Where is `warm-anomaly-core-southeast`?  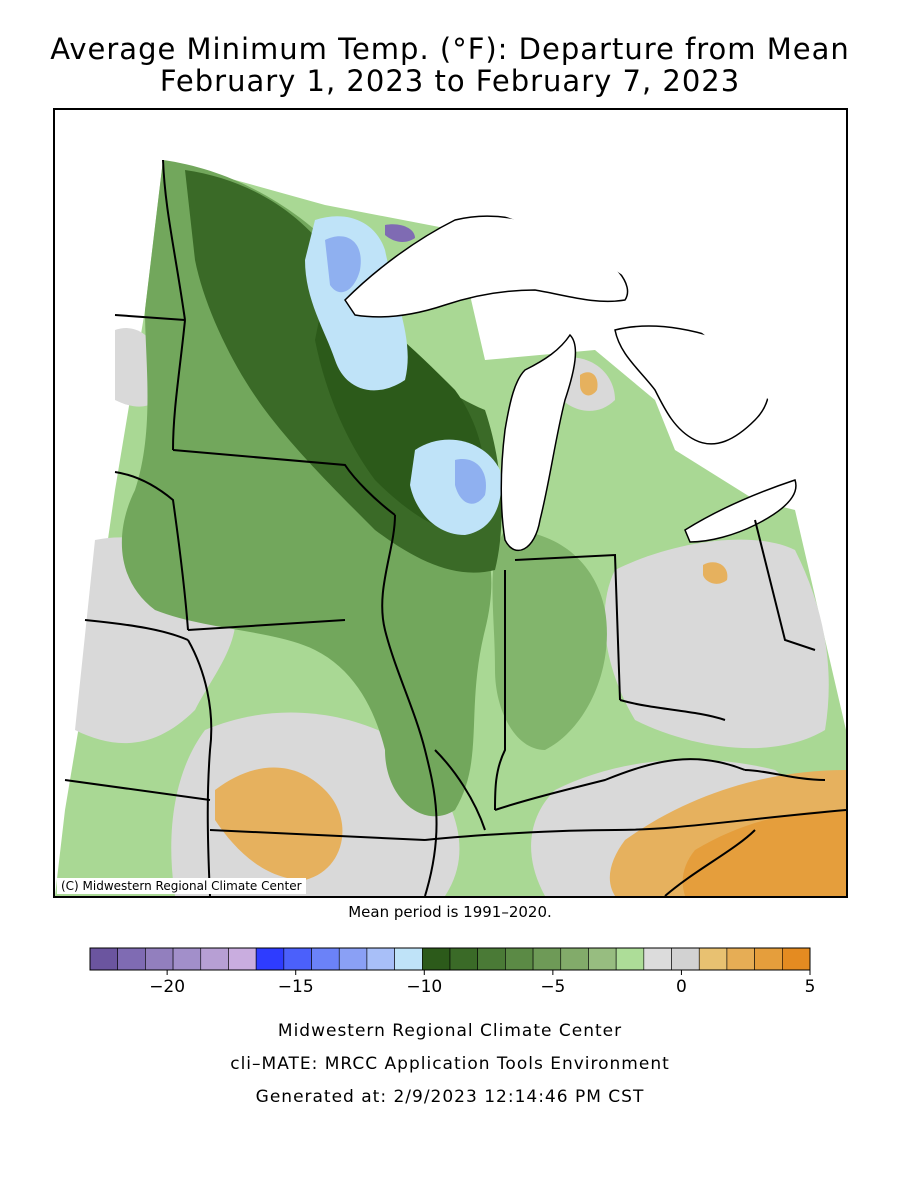 warm-anomaly-core-southeast is located at coordinates (764, 853).